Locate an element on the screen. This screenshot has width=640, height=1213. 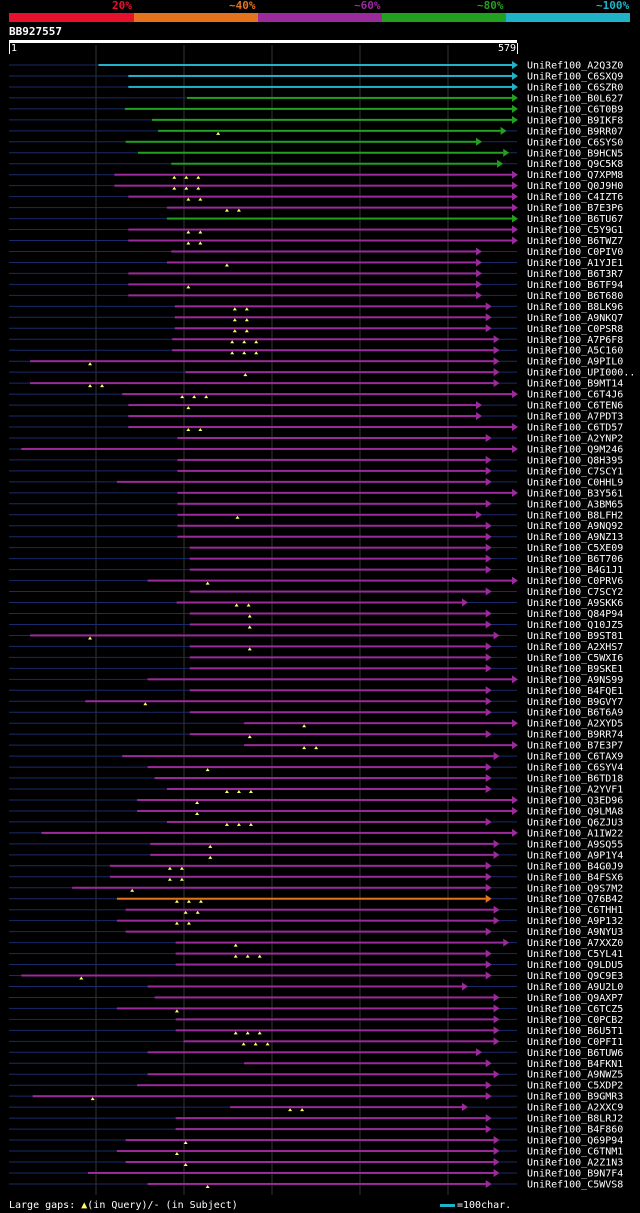
hit-label: UniRef100_Q9M246 is located at coordinates (575, 449).